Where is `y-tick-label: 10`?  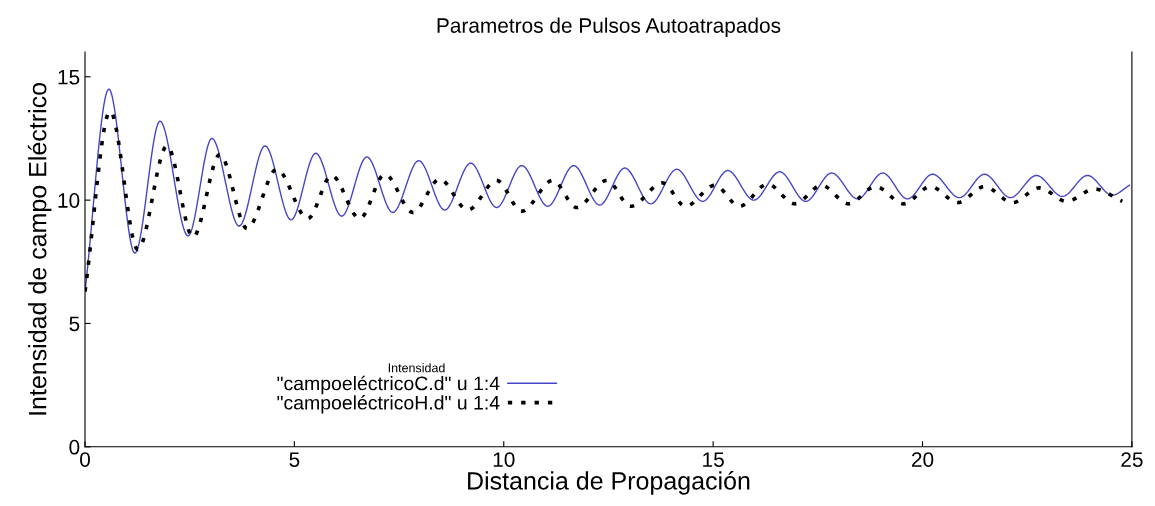 y-tick-label: 10 is located at coordinates (69, 200).